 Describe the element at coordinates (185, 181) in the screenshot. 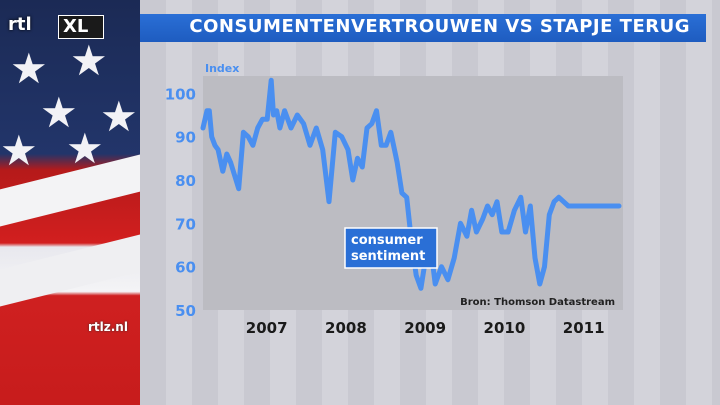

I see `y-tick-label: 80` at that location.